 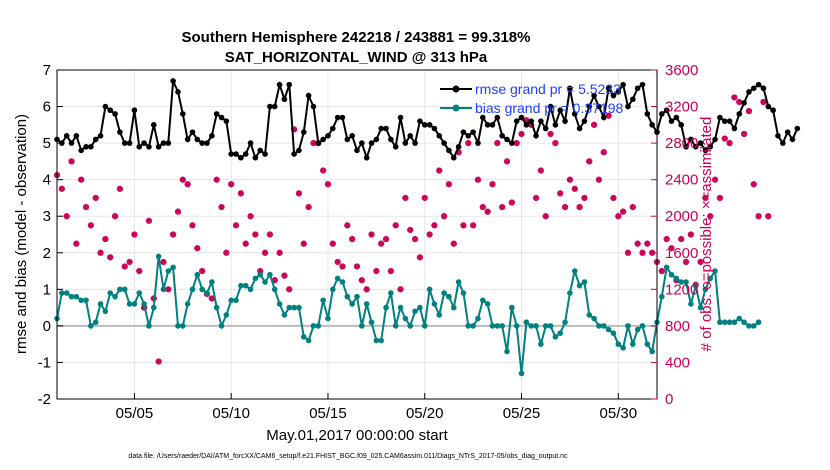 What do you see at coordinates (681, 216) in the screenshot?
I see `y-tick-label-right: 2000` at bounding box center [681, 216].